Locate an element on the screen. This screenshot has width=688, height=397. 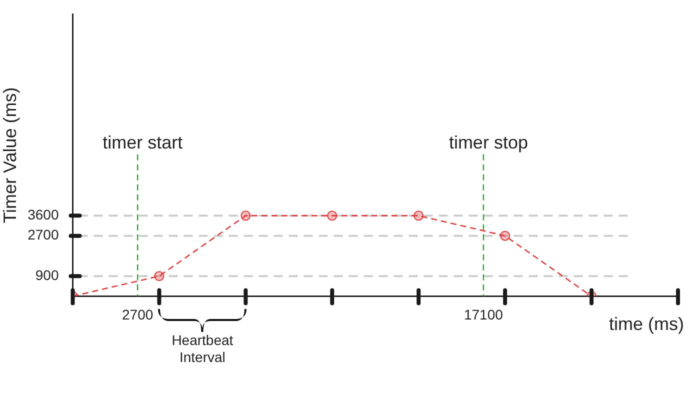
y-tick-label: 3600 is located at coordinates (43, 214).